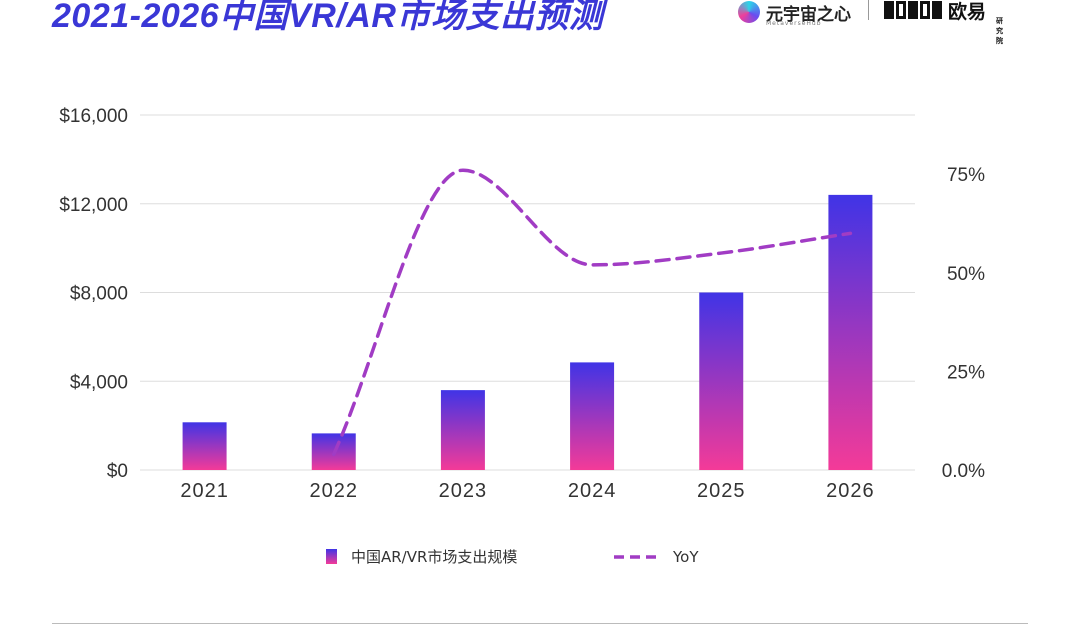  Describe the element at coordinates (463, 491) in the screenshot. I see `x-tick-label: 2023` at that location.